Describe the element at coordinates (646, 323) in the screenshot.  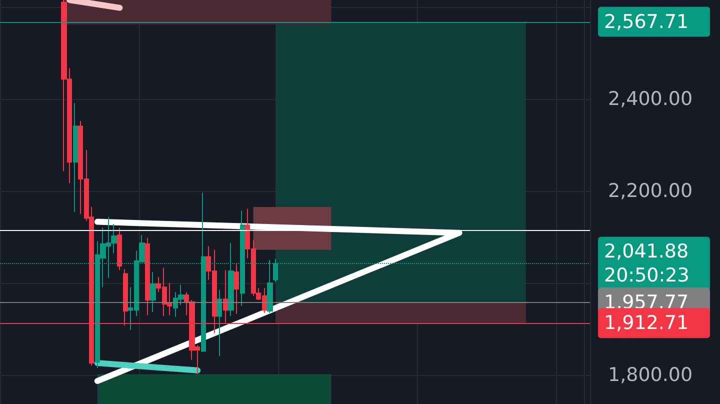
I see `ref-line-label: 1,912.71` at that location.